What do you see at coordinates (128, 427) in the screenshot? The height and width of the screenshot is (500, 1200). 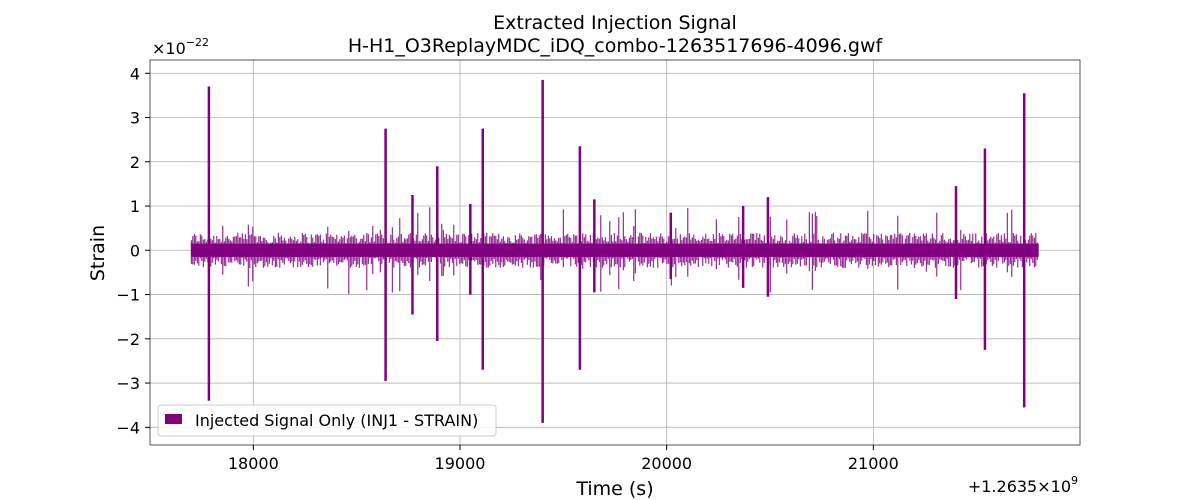 I see `y-tick-label: −4` at bounding box center [128, 427].